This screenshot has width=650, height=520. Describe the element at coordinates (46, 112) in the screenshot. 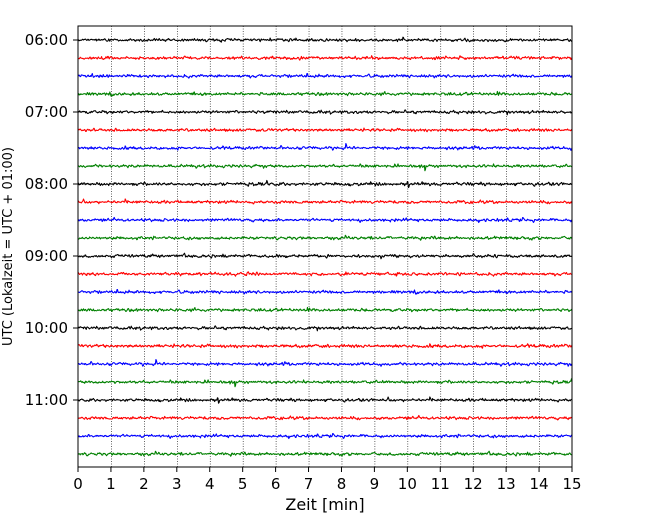

I see `y-tick-label: 07:00` at that location.